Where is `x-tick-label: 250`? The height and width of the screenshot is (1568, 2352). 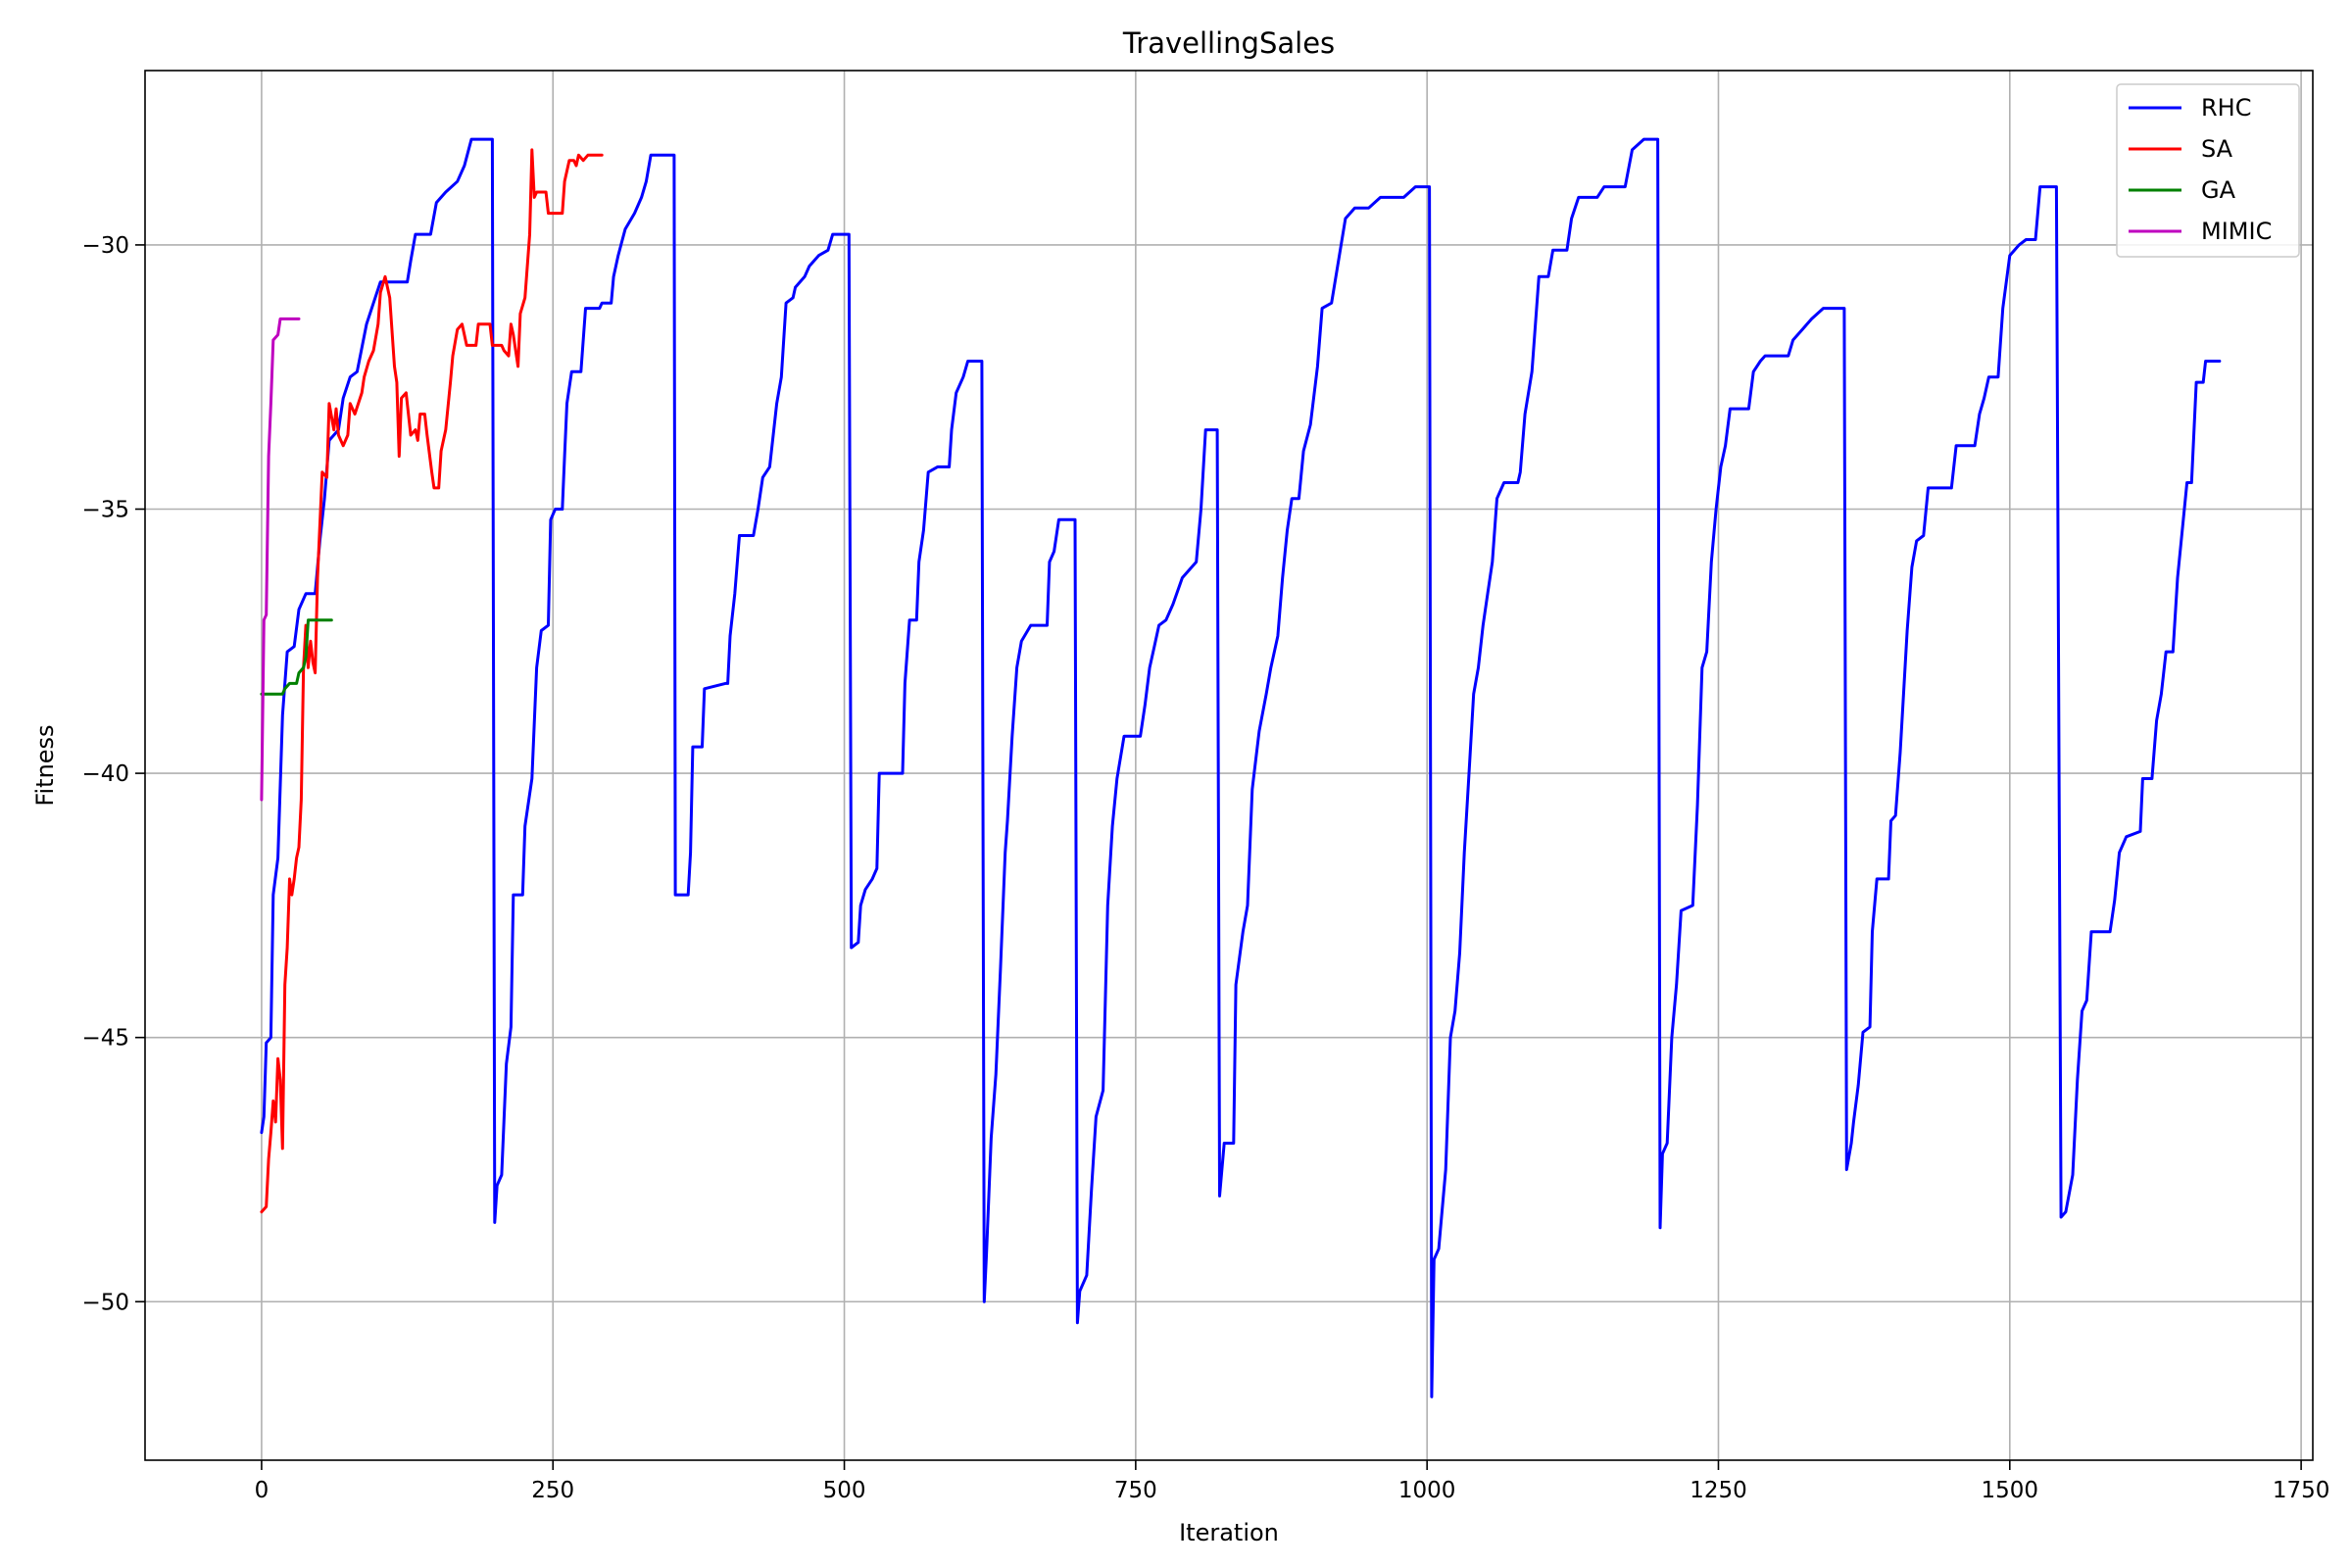
x-tick-label: 250 is located at coordinates (552, 1490).